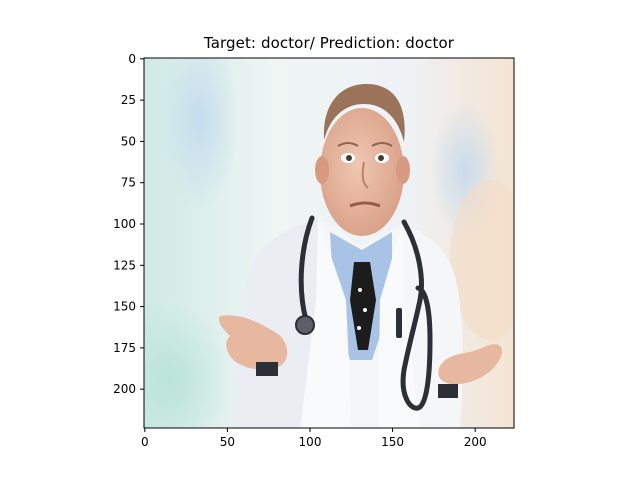 This screenshot has width=640, height=480. What do you see at coordinates (124, 224) in the screenshot?
I see `y-tick-label: 100` at bounding box center [124, 224].